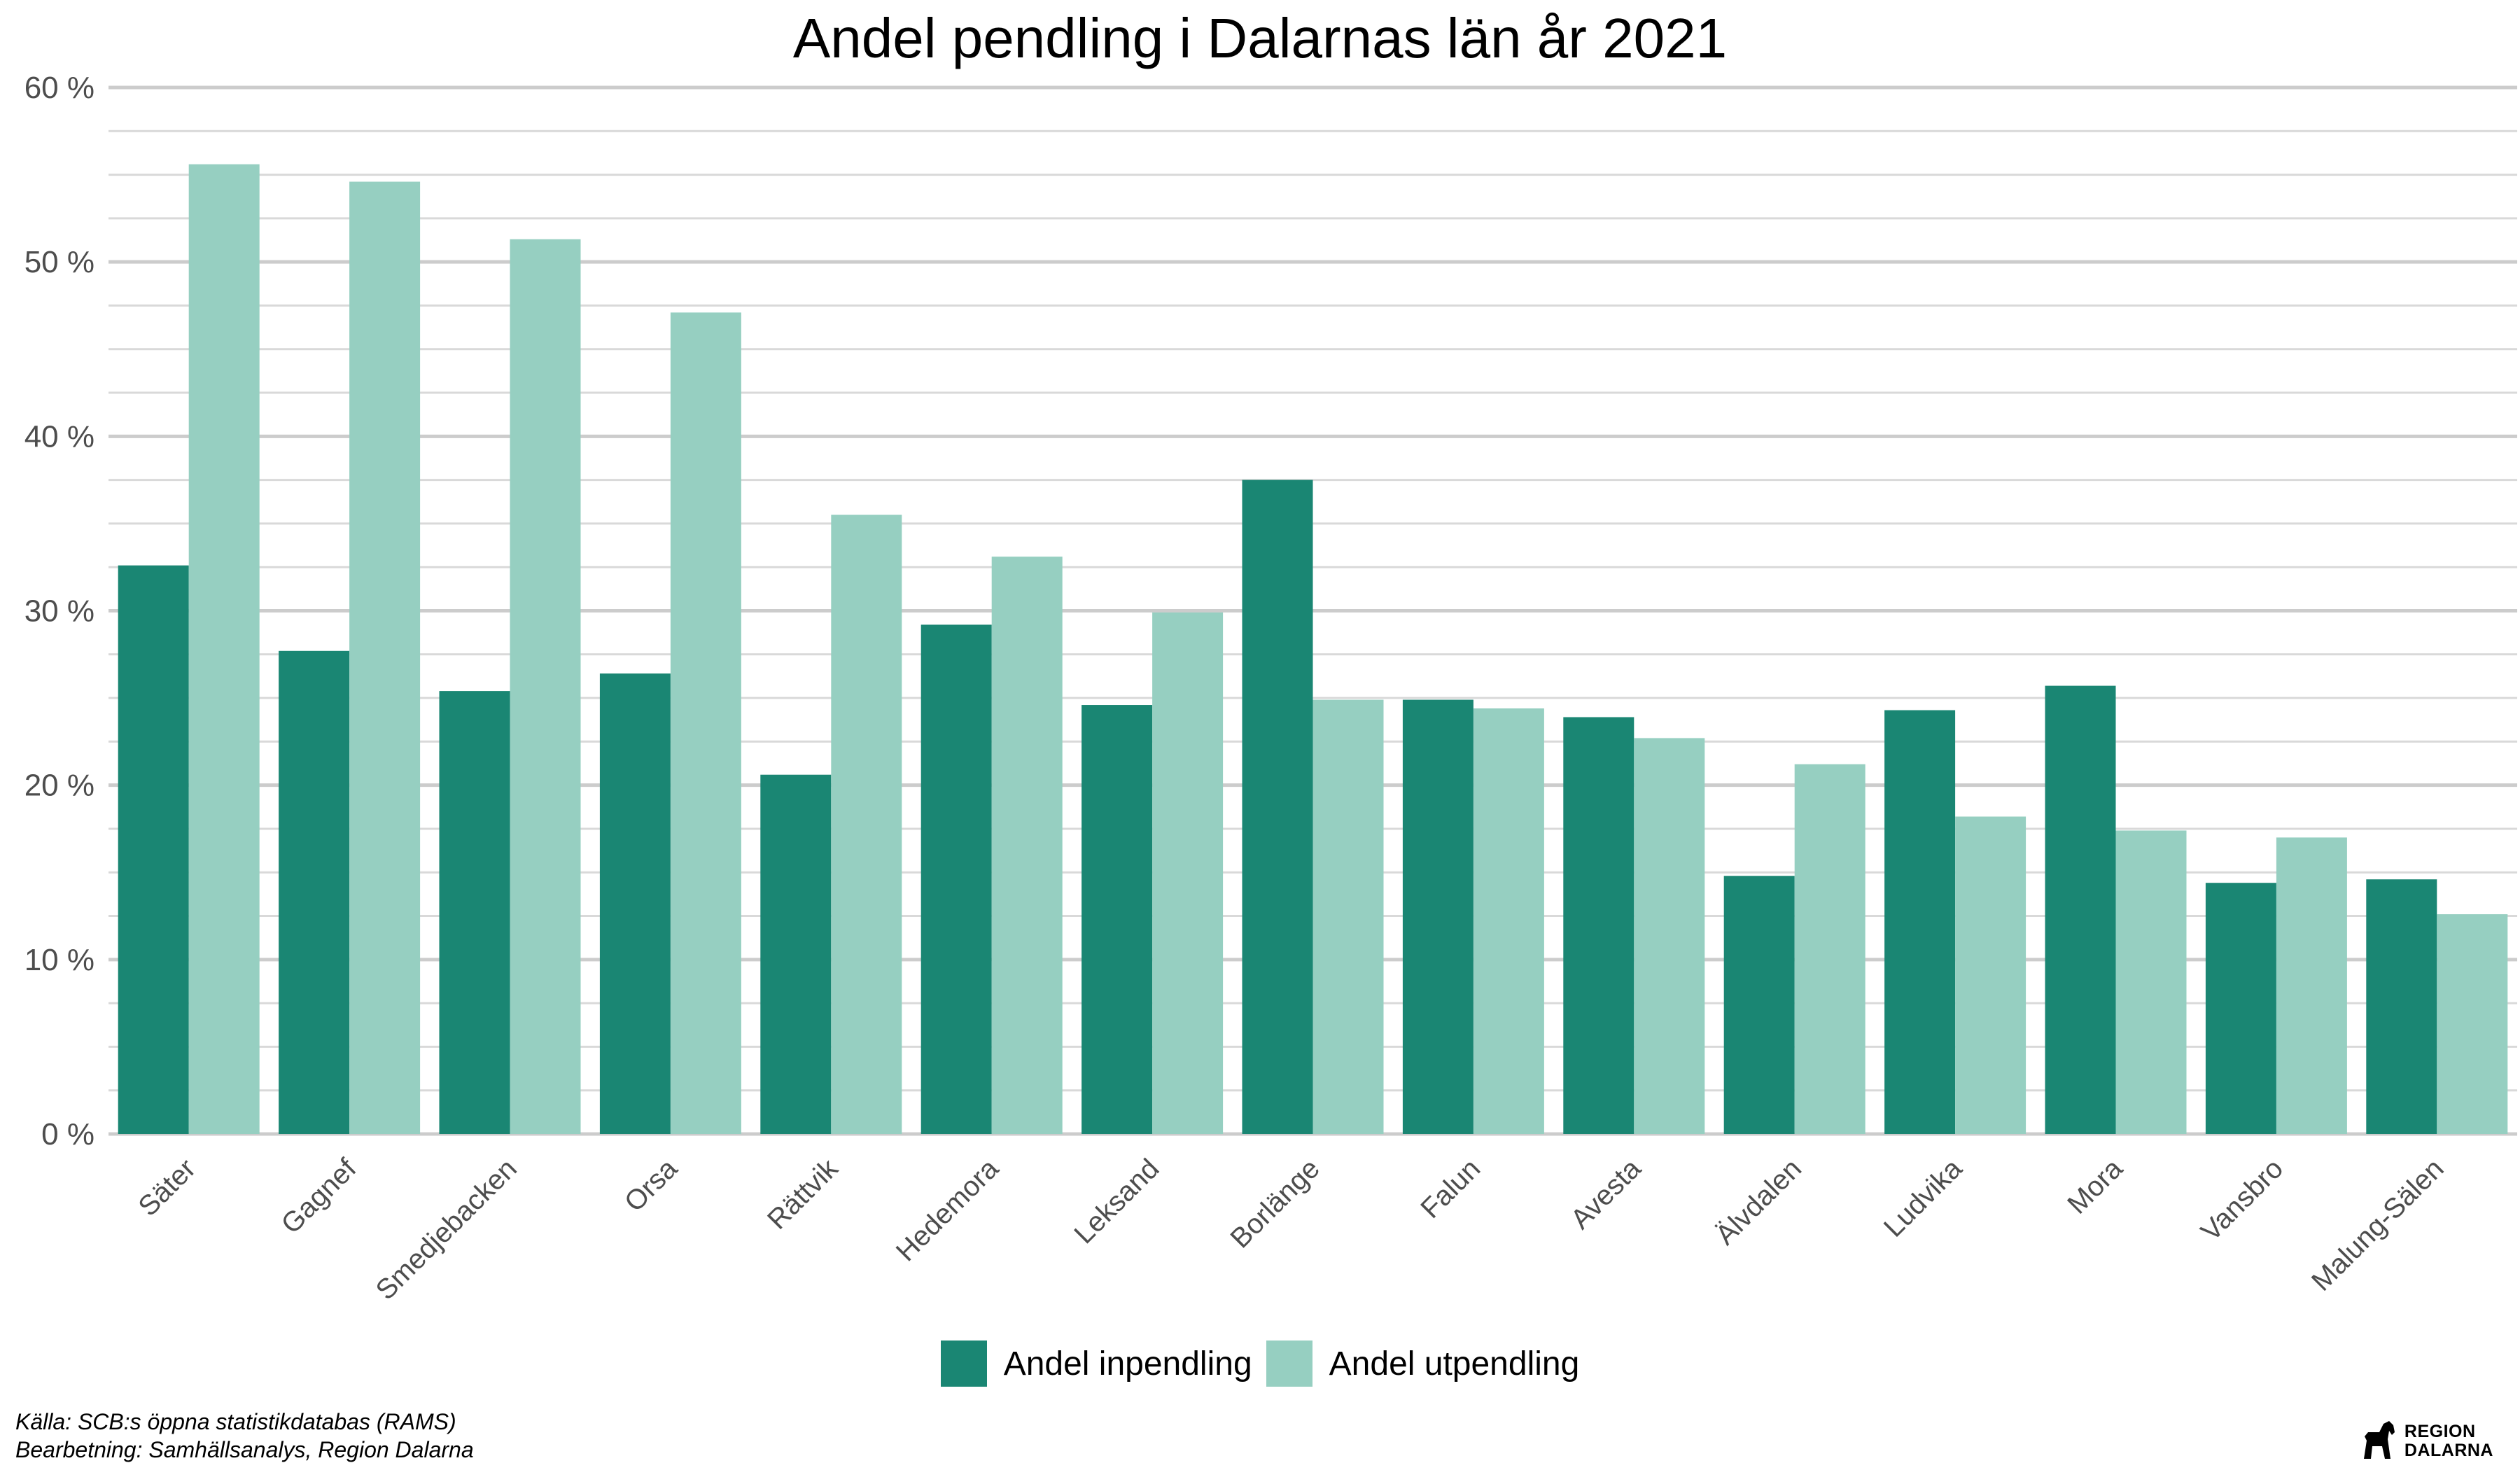 This screenshot has height=1470, width=2520. What do you see at coordinates (1450, 1188) in the screenshot?
I see `x-tick-label: Falun` at bounding box center [1450, 1188].